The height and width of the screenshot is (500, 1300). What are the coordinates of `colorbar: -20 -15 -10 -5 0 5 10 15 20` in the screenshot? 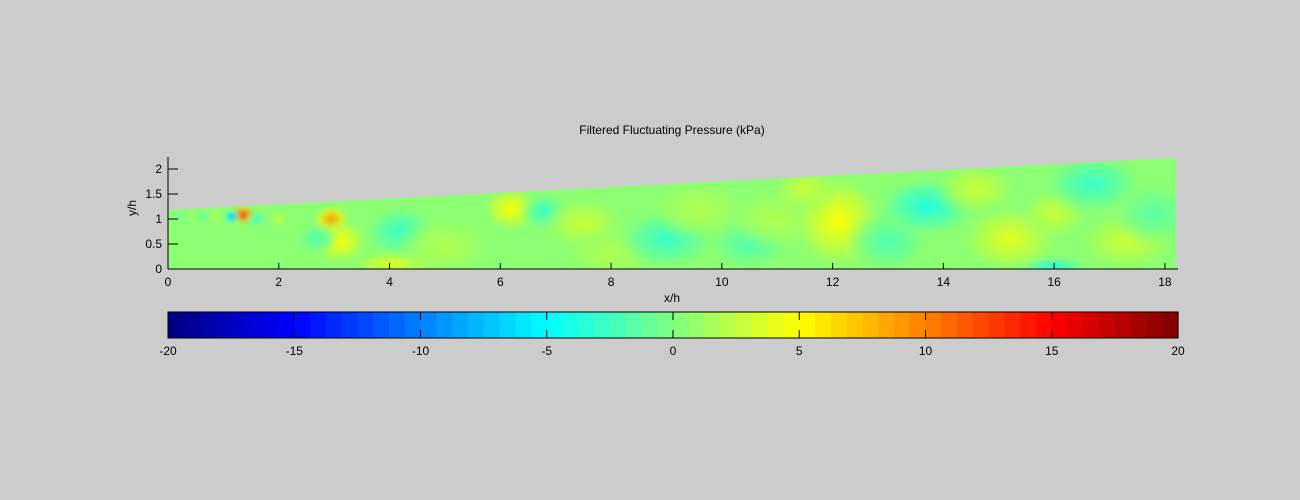 It's located at (672, 334).